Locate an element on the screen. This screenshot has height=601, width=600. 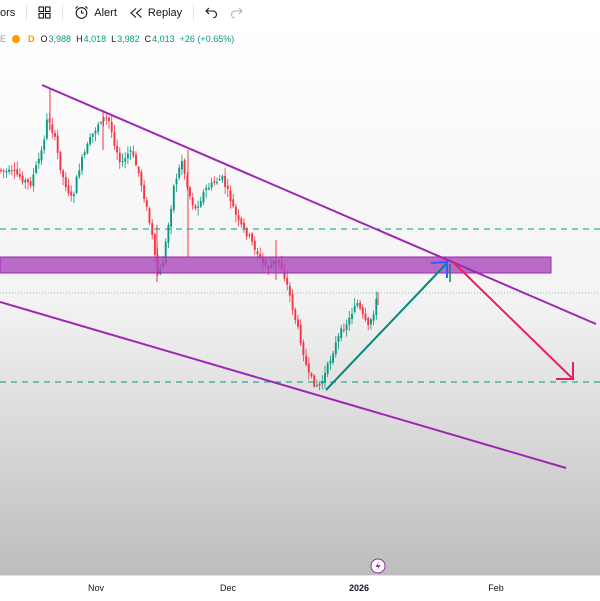
time-axis: Nov Dec 2026 Feb is located at coordinates (300, 588).